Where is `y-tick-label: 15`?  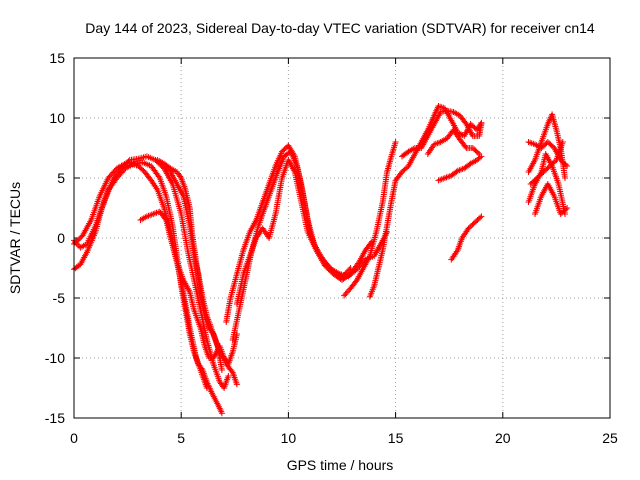
y-tick-label: 15 is located at coordinates (57, 58).